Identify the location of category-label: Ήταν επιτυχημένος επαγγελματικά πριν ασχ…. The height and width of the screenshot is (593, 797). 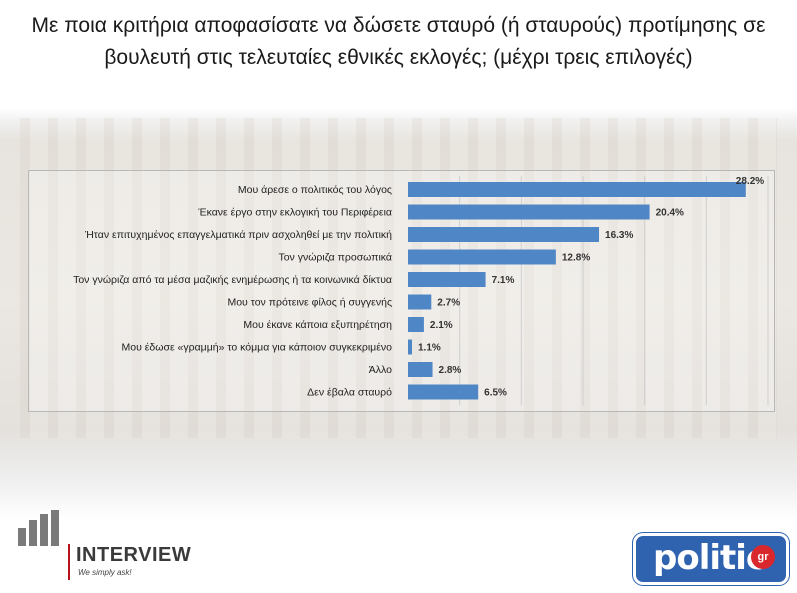
(238, 235).